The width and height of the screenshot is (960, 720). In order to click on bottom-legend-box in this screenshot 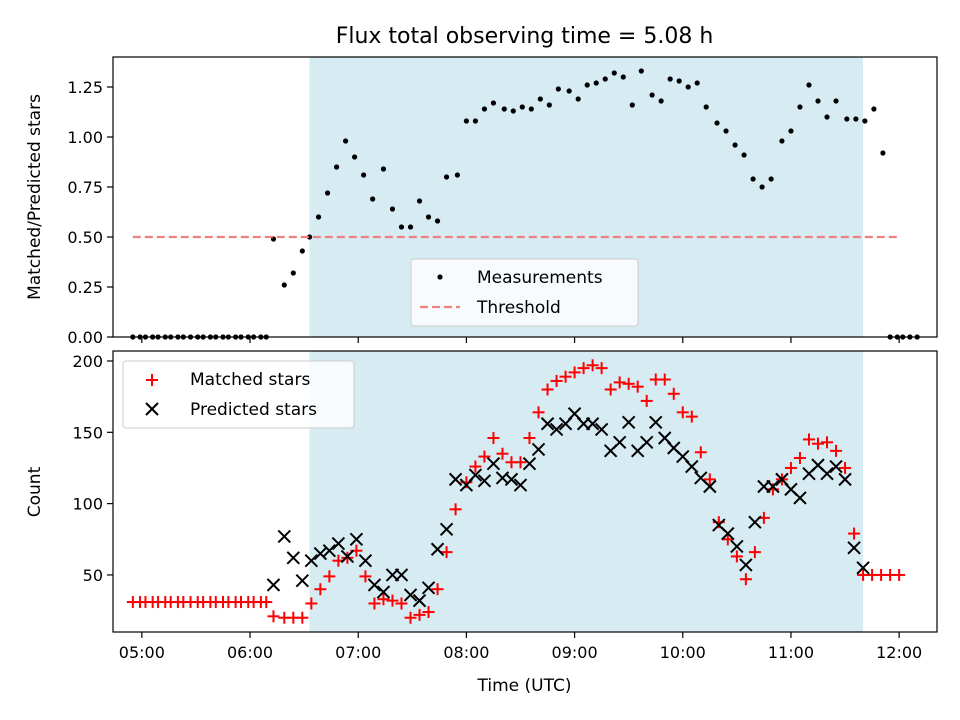, I will do `click(238, 394)`.